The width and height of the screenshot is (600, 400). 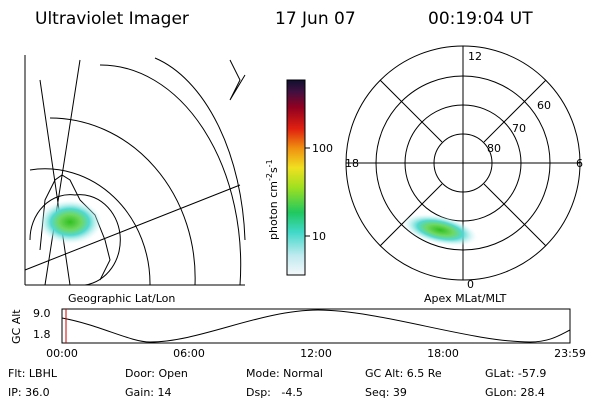 What do you see at coordinates (494, 148) in the screenshot?
I see `mlat-label: 80` at bounding box center [494, 148].